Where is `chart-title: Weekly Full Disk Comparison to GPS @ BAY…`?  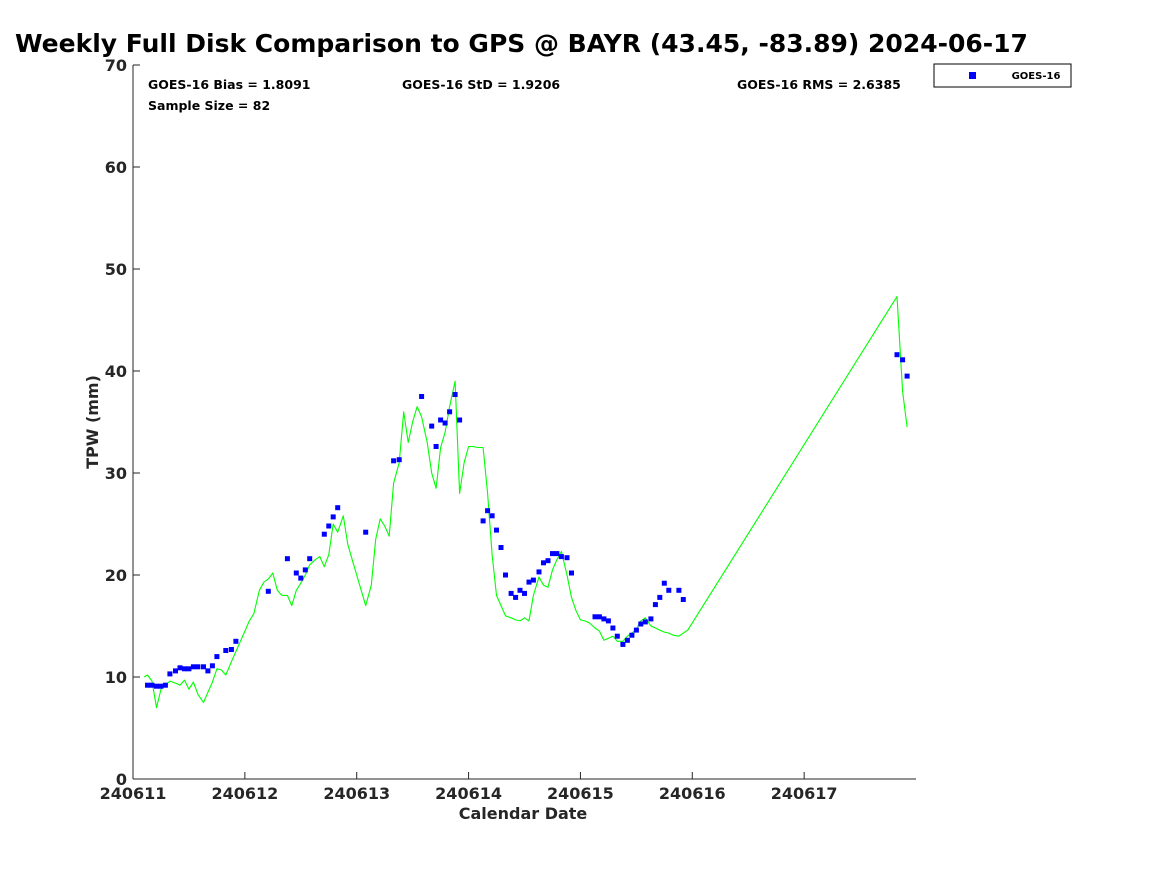
chart-title: Weekly Full Disk Comparison to GPS @ BAY… is located at coordinates (521, 43).